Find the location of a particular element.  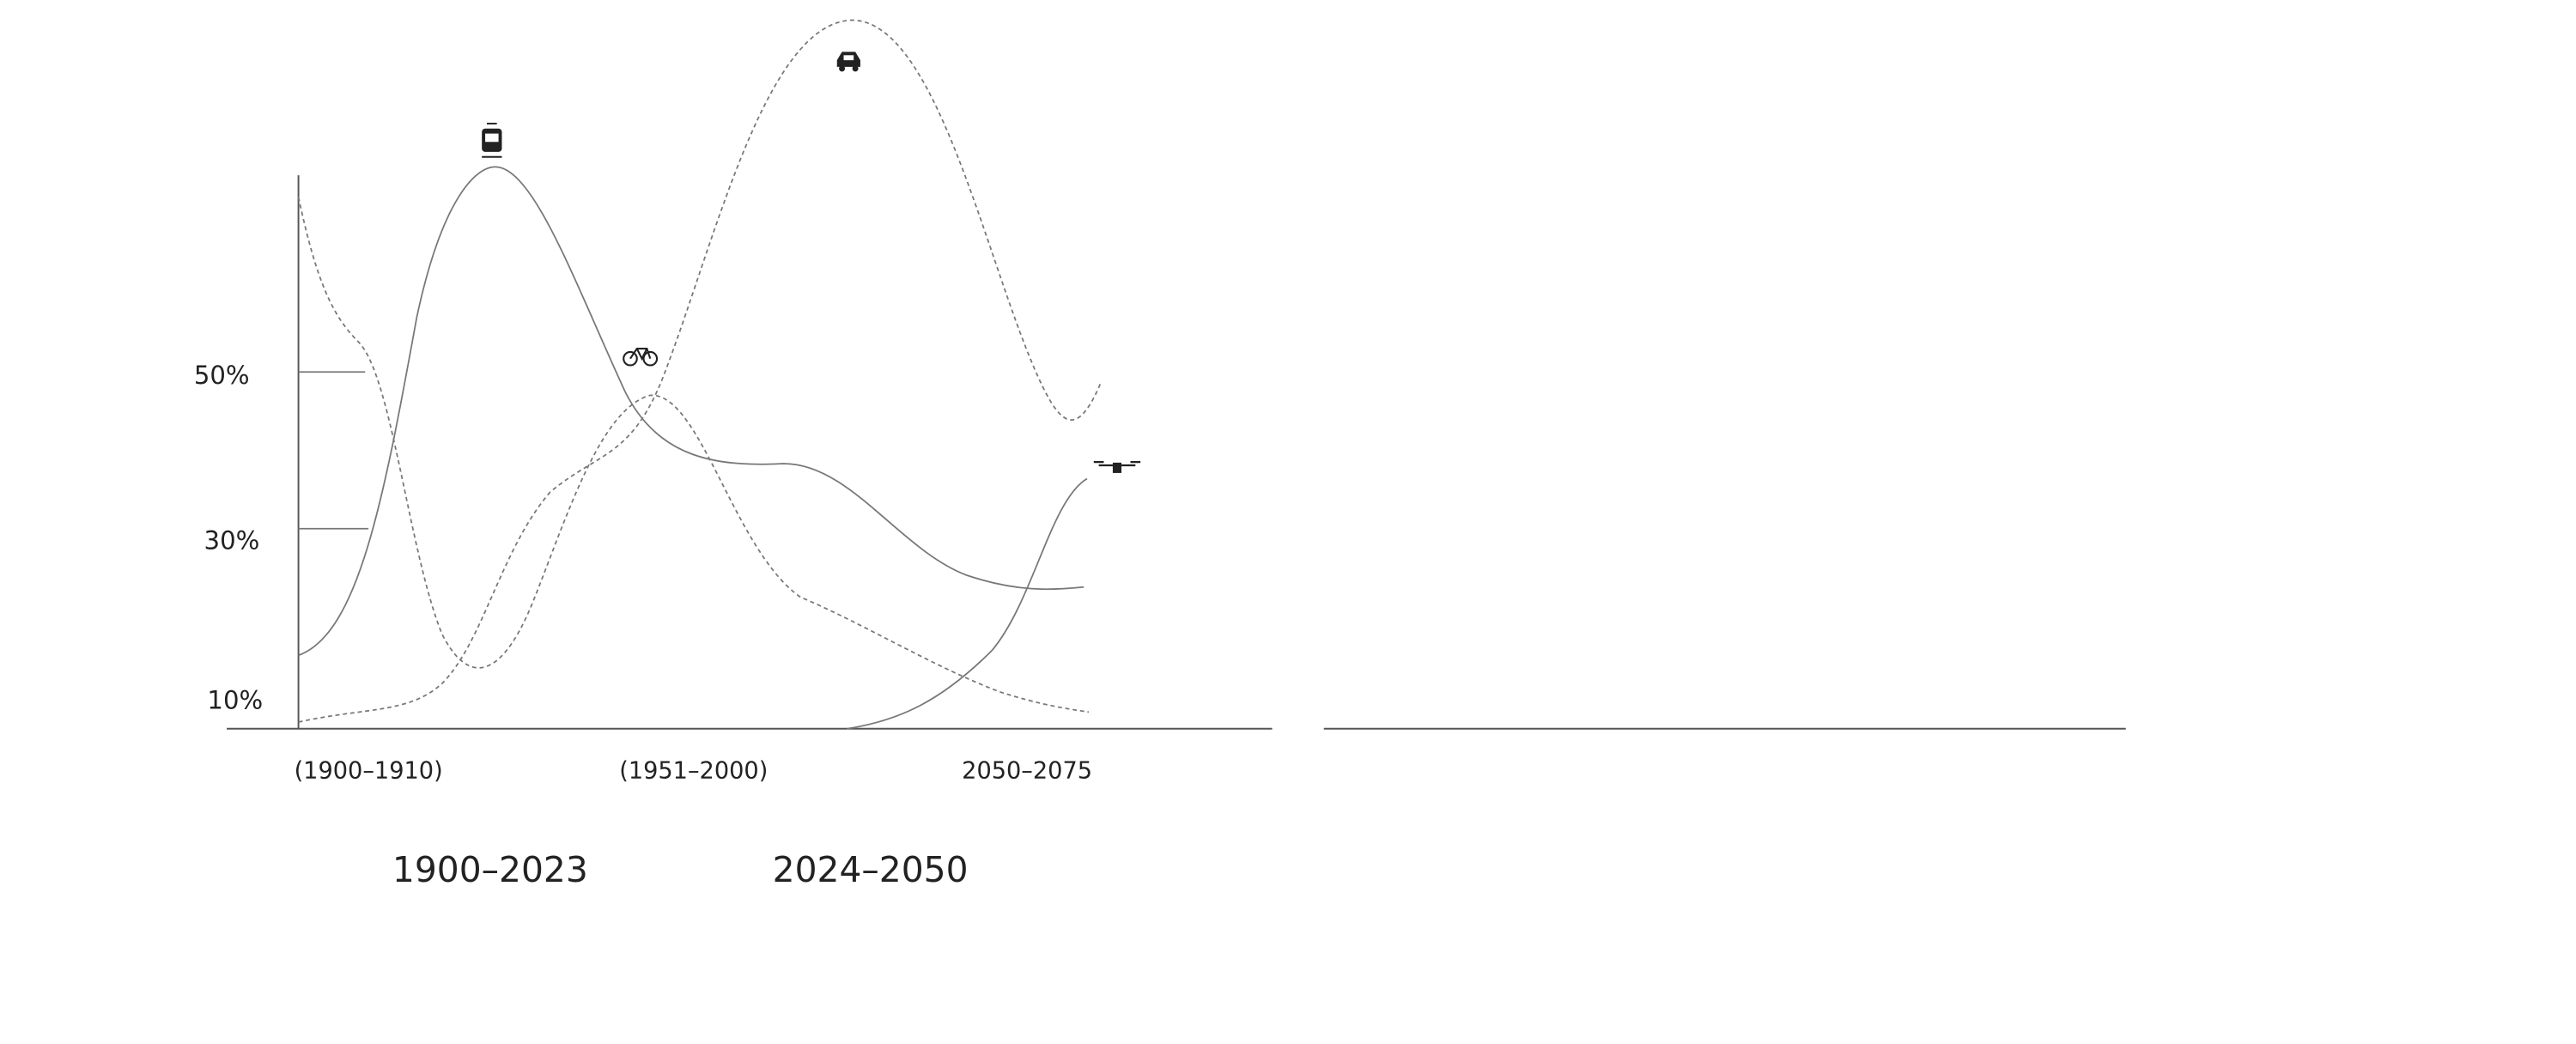

era-label: 2024–2050 is located at coordinates (871, 869).